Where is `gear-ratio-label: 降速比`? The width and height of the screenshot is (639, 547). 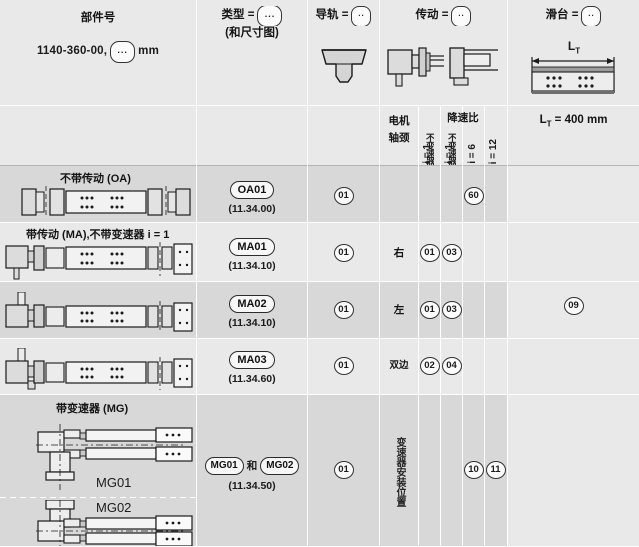 gear-ratio-label: 降速比 is located at coordinates (463, 117).